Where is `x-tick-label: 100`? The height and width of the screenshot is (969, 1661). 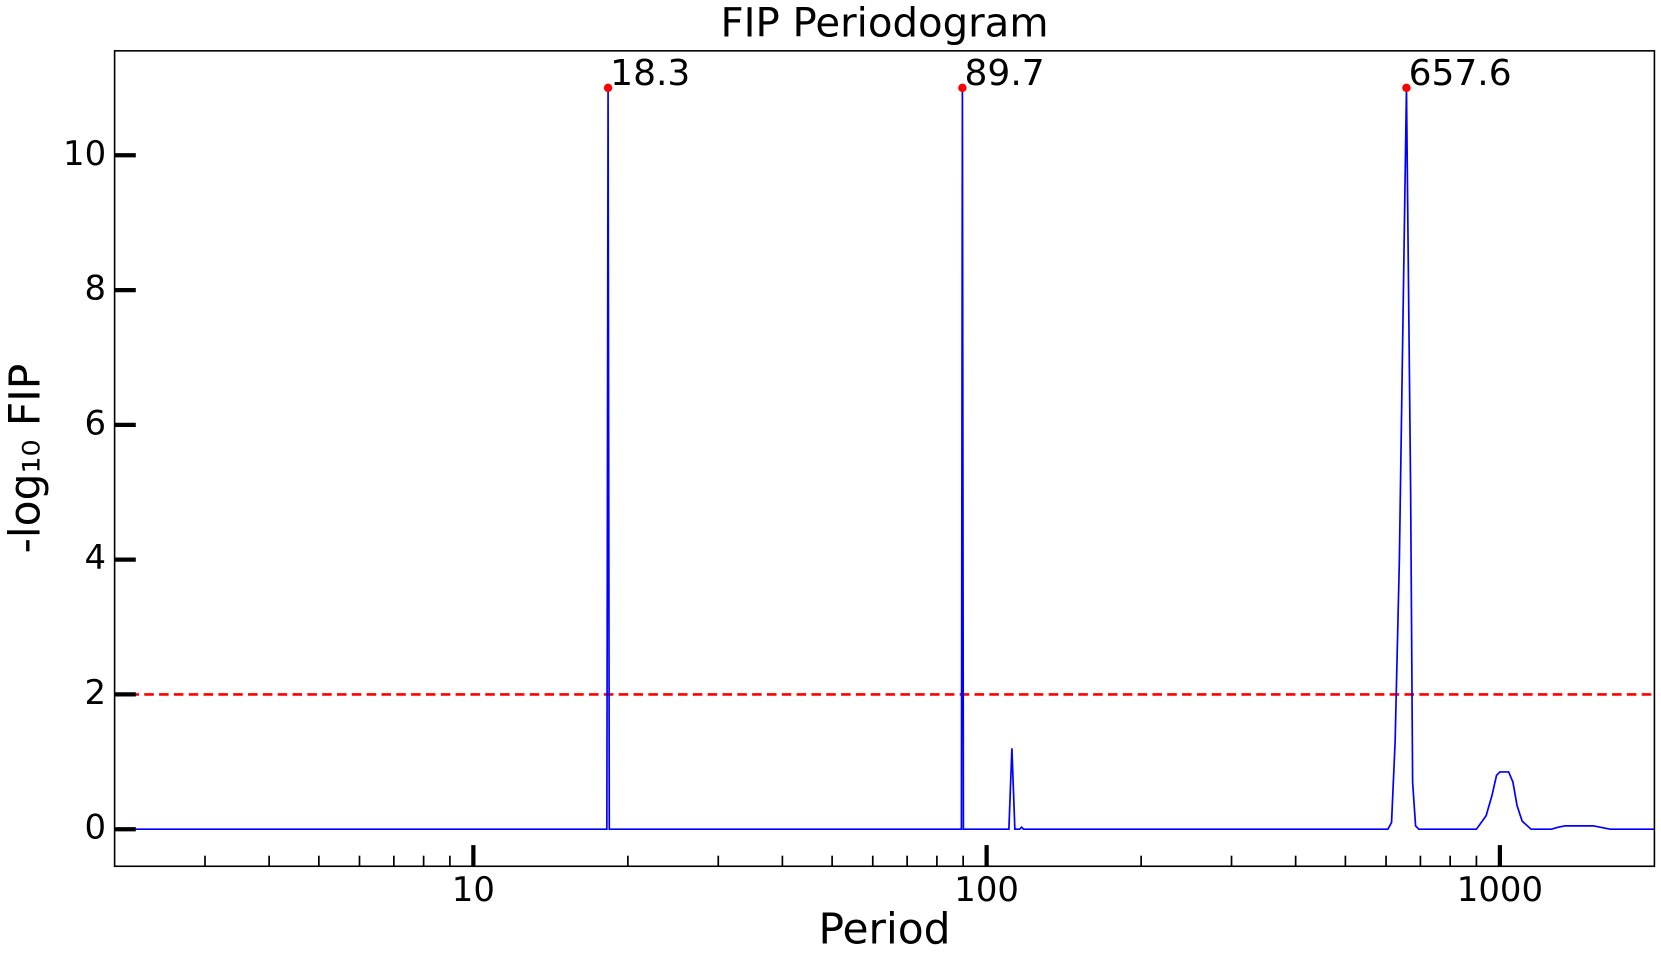 x-tick-label: 100 is located at coordinates (986, 889).